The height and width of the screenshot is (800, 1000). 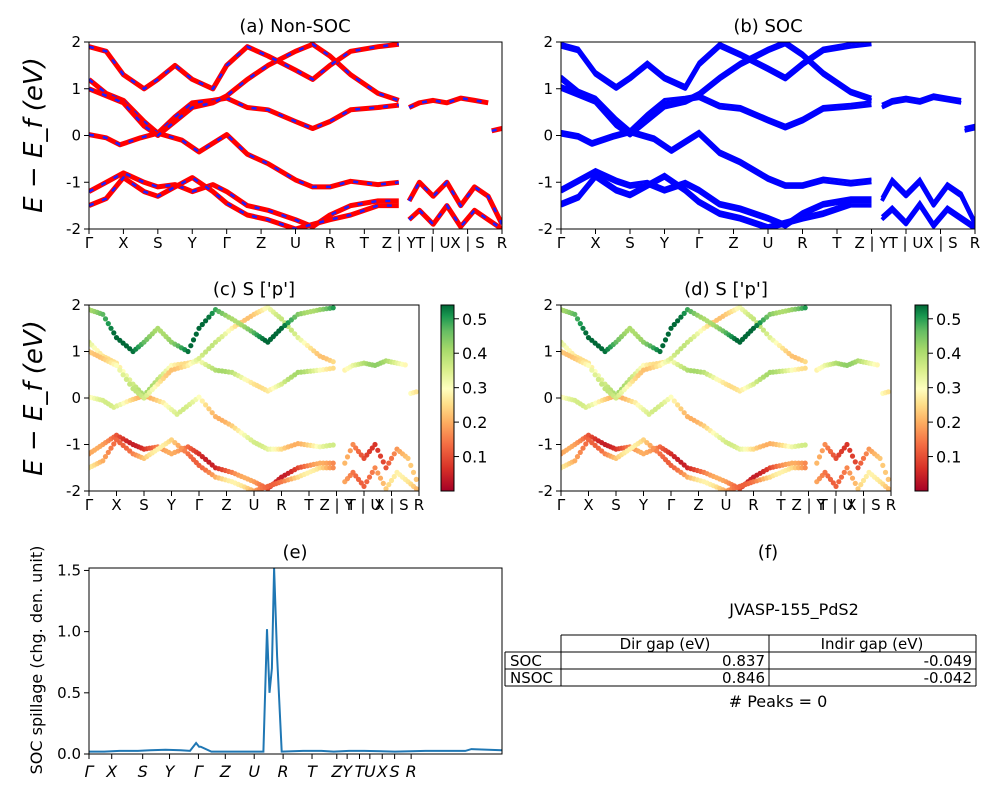 What do you see at coordinates (767, 26) in the screenshot?
I see `panel-b-title: (b) SOC` at bounding box center [767, 26].